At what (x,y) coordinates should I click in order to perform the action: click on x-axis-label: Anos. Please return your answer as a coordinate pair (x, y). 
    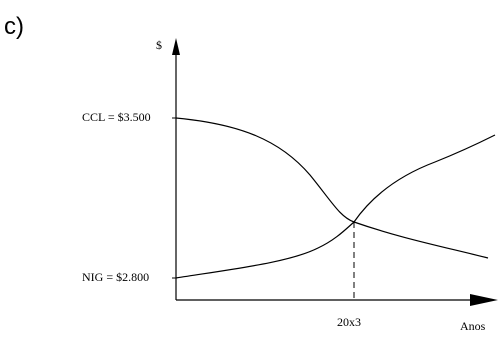
    Looking at the image, I should click on (473, 326).